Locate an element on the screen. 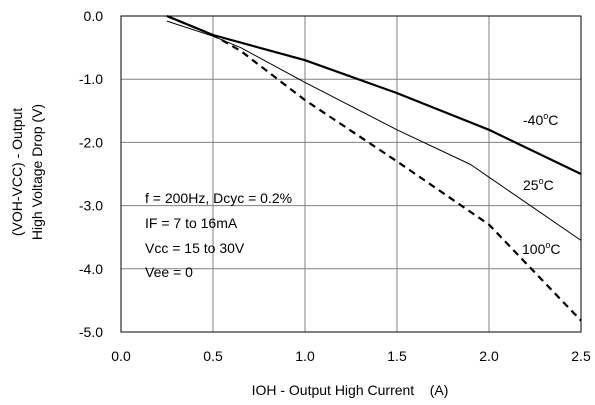 This screenshot has width=595, height=405. y-tick-label: -4.0 is located at coordinates (91, 269).